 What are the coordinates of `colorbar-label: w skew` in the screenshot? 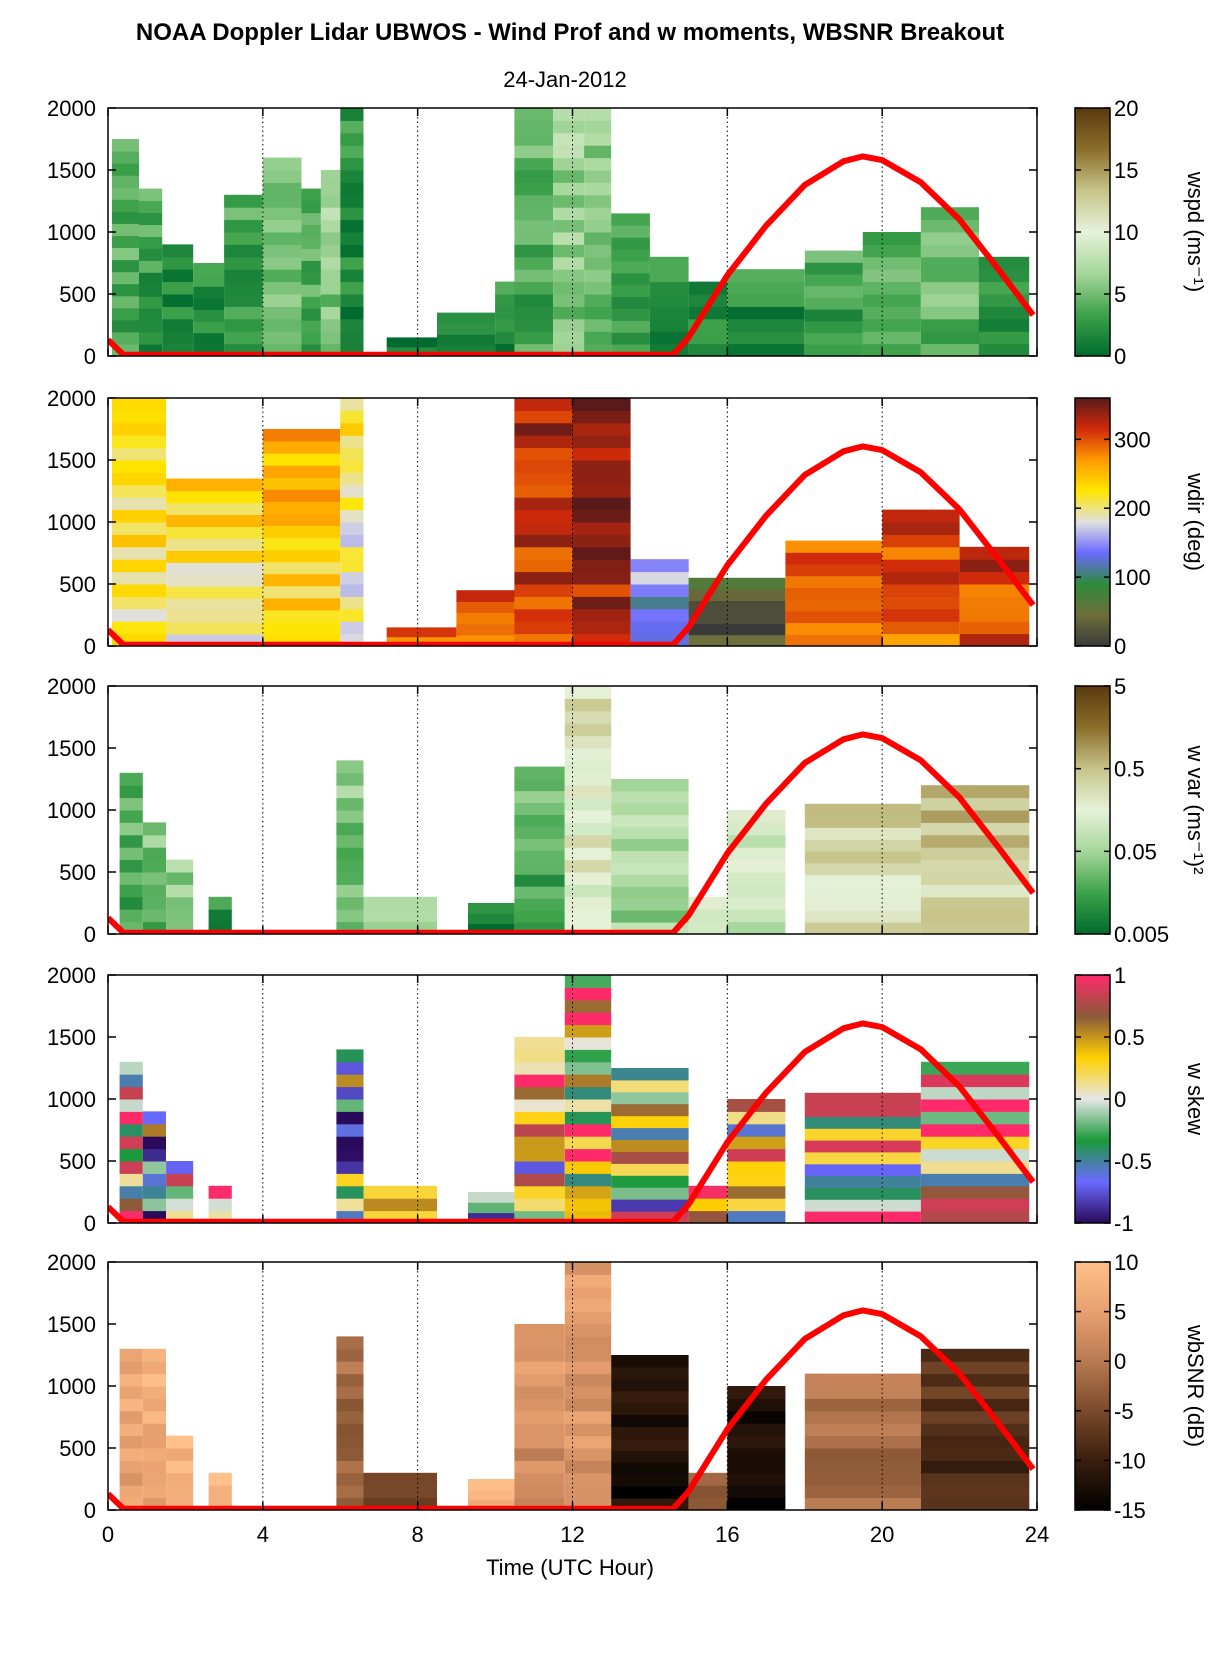 It's located at (1195, 1098).